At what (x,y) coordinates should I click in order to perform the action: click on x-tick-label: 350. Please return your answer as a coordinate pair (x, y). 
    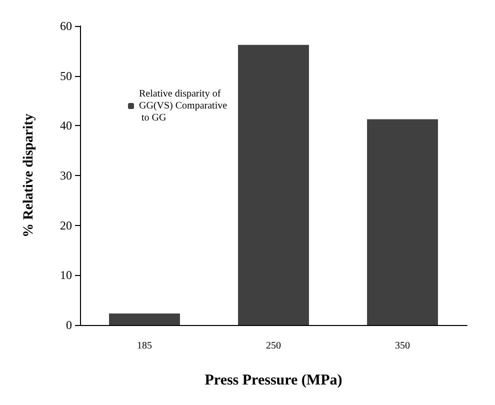
    Looking at the image, I should click on (402, 346).